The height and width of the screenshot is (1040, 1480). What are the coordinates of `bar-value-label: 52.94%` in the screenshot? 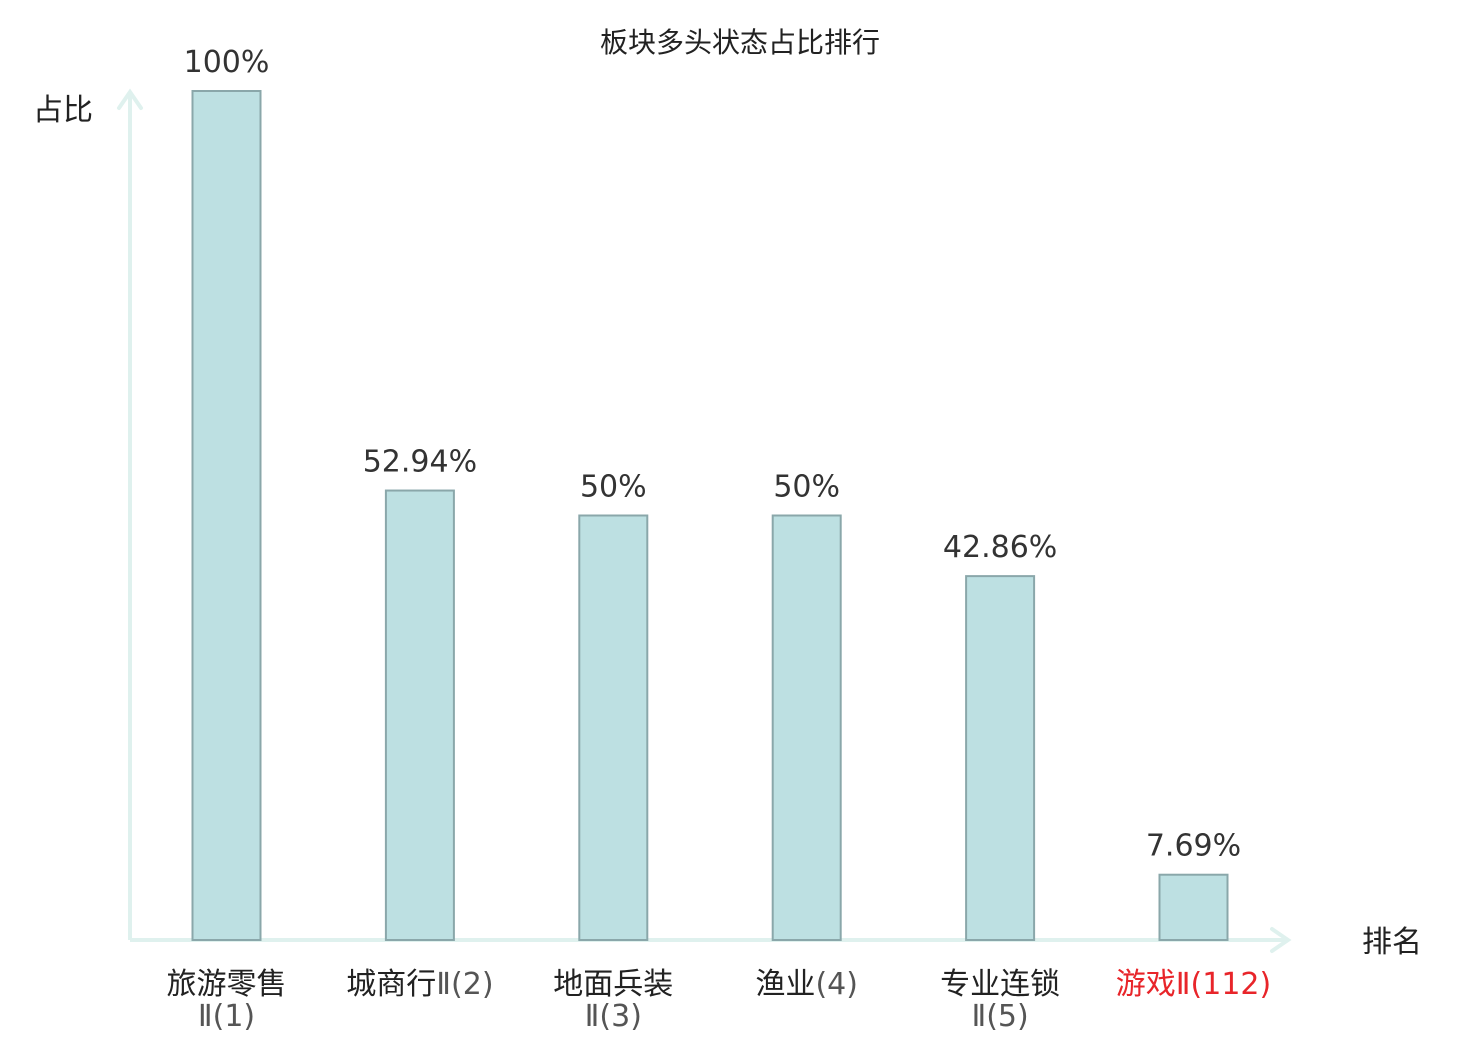 It's located at (420, 462).